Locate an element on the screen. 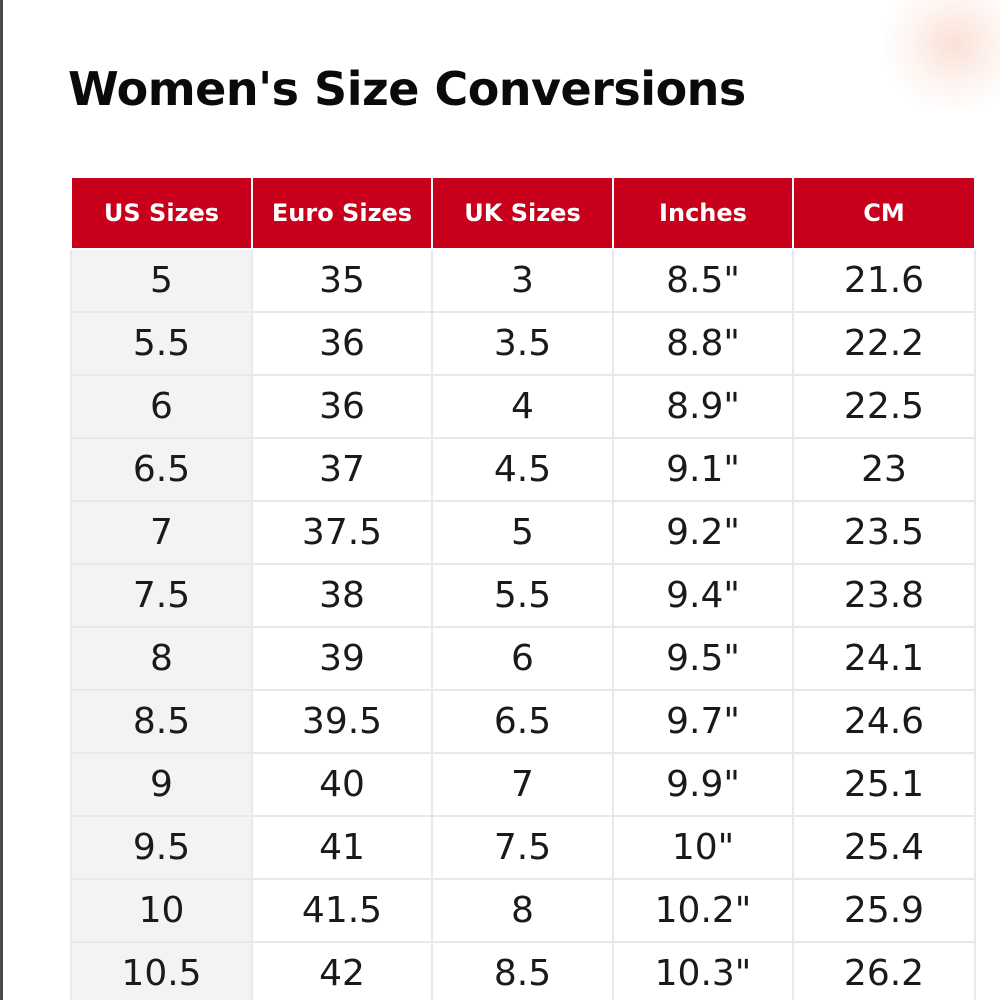 The height and width of the screenshot is (1000, 1000). inches-cell: 9.1" is located at coordinates (703, 469).